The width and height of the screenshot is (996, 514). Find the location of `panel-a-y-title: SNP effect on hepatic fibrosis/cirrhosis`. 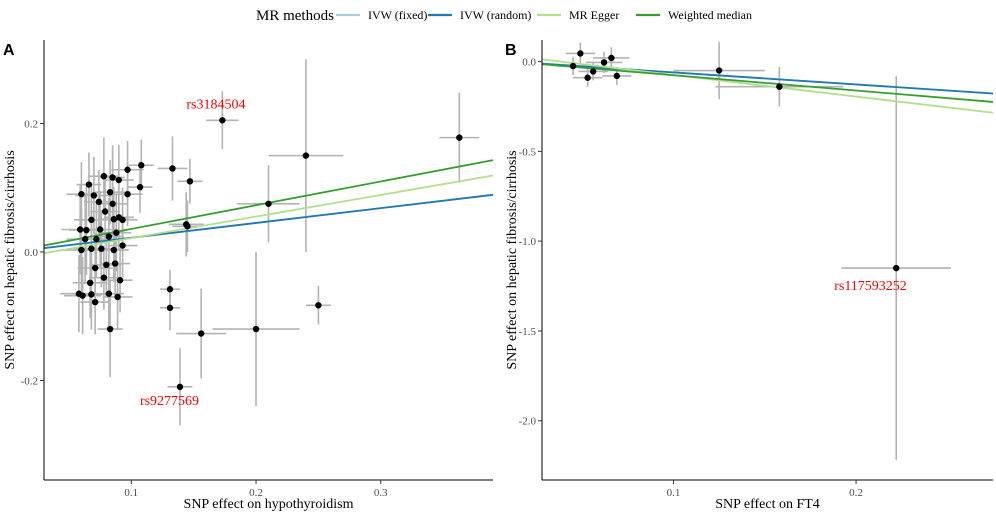

panel-a-y-title: SNP effect on hepatic fibrosis/cirrhosis is located at coordinates (10, 259).